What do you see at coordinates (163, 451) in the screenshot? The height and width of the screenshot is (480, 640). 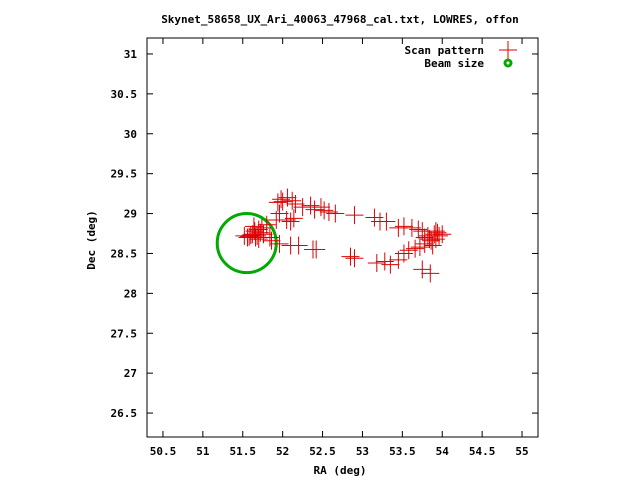 I see `x-tick-label: 50.5` at bounding box center [163, 451].